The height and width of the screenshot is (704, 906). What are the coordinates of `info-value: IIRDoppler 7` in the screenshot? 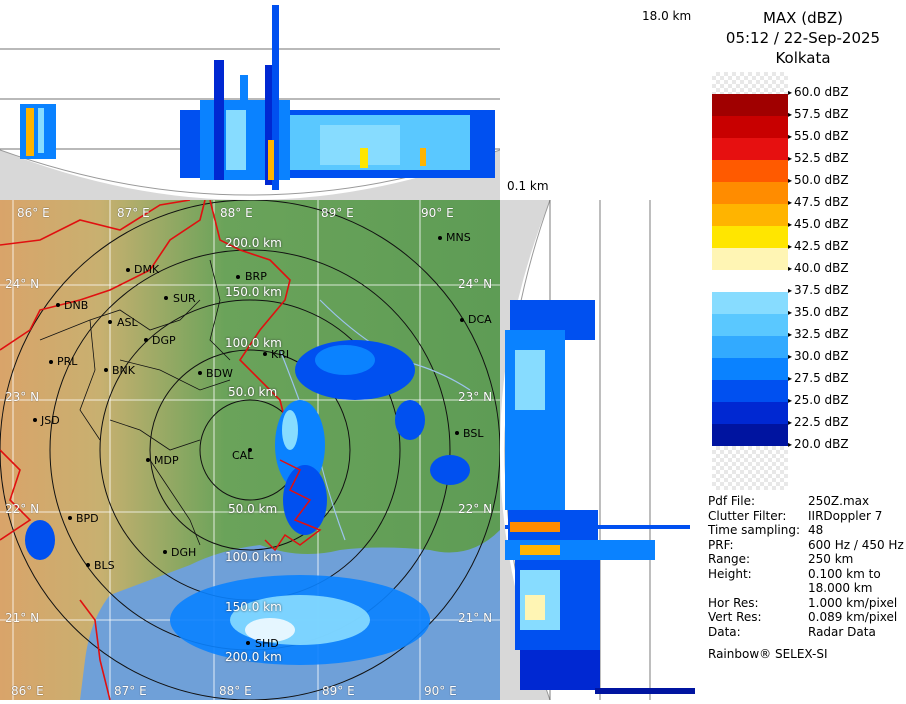 It's located at (845, 515).